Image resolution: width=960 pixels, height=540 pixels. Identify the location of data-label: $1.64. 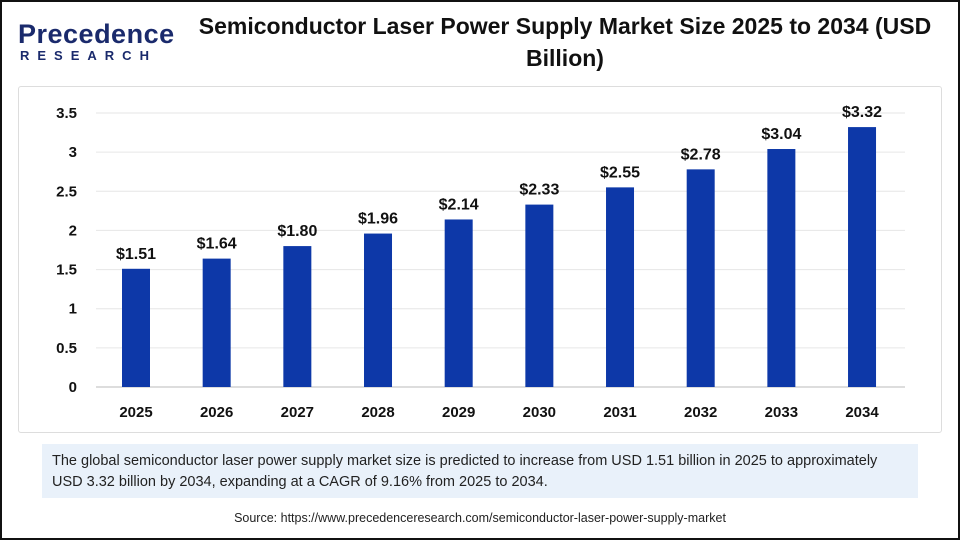
(217, 244).